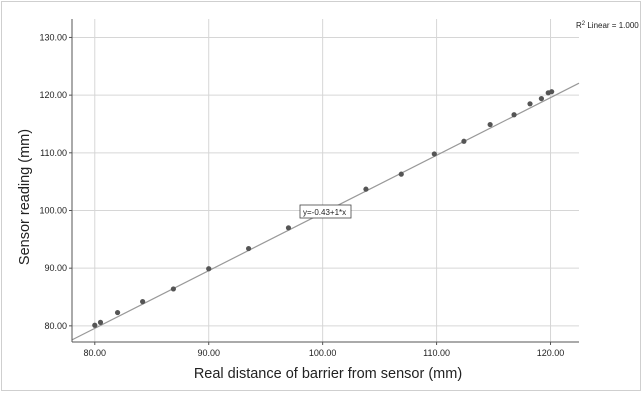  Describe the element at coordinates (53, 95) in the screenshot. I see `y-tick-label: 120.00` at that location.